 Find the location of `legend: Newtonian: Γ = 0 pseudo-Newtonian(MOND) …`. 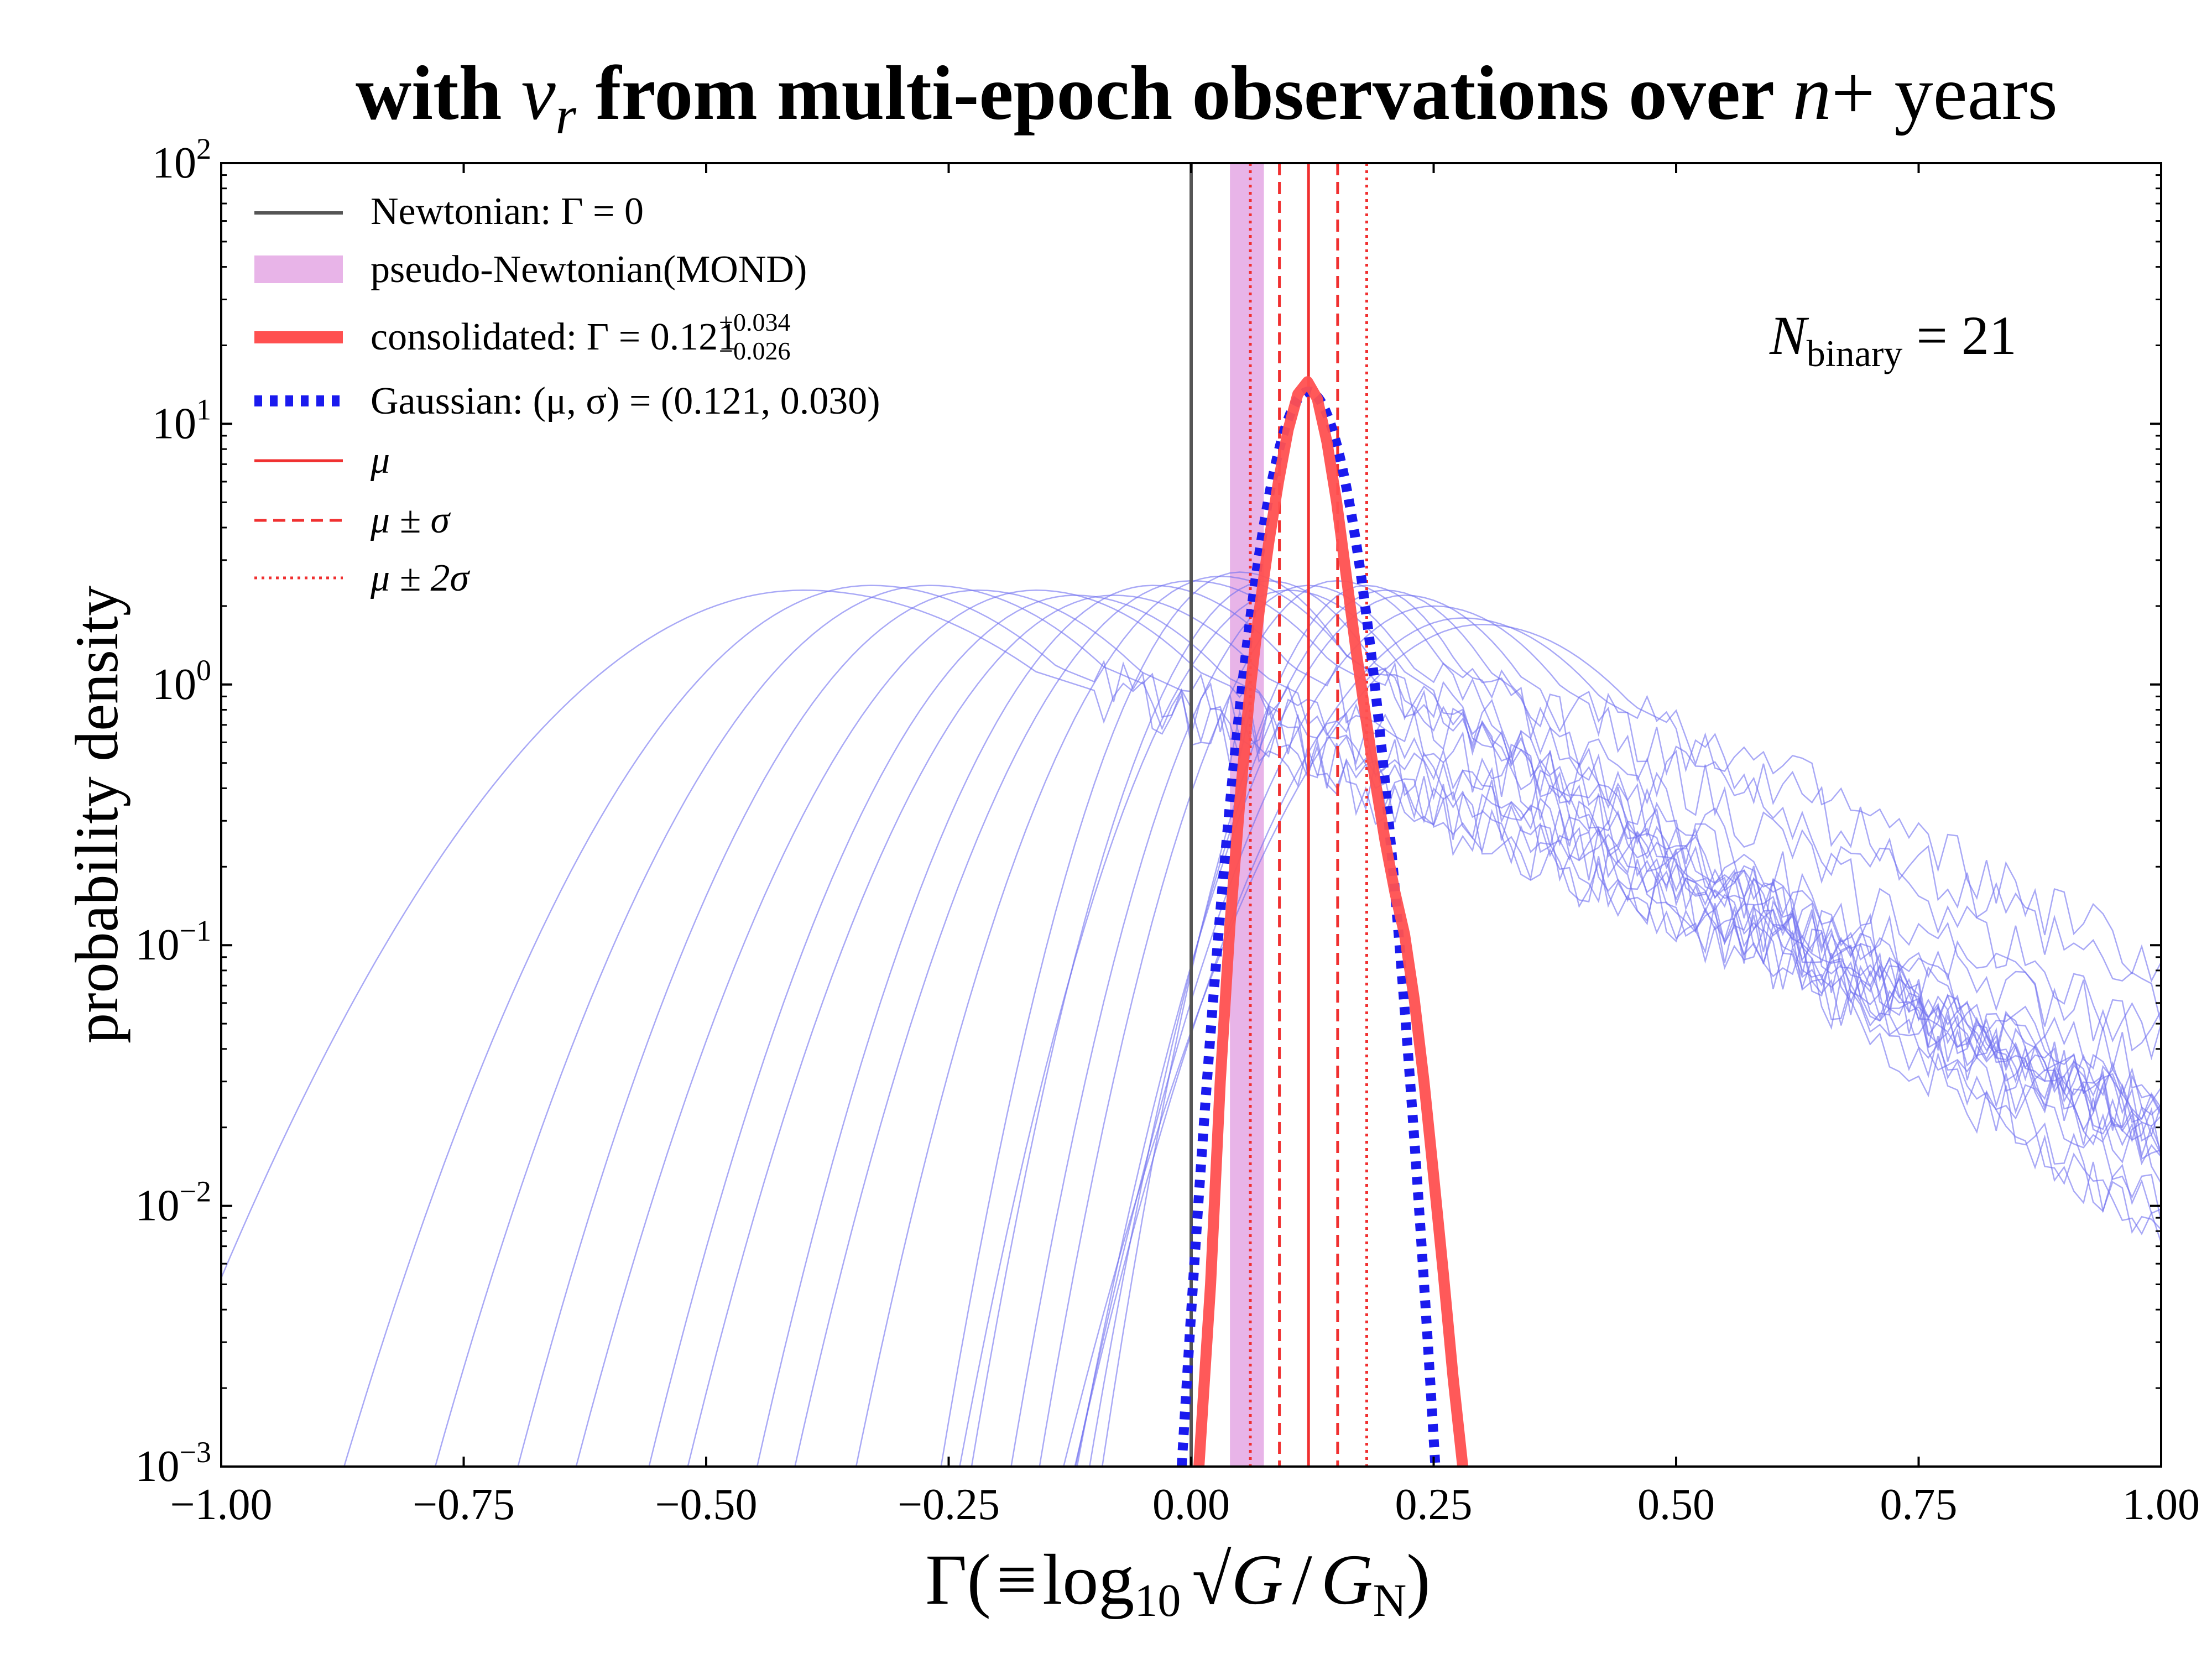

legend: Newtonian: Γ = 0 pseudo-Newtonian(MOND) … is located at coordinates (567, 394).